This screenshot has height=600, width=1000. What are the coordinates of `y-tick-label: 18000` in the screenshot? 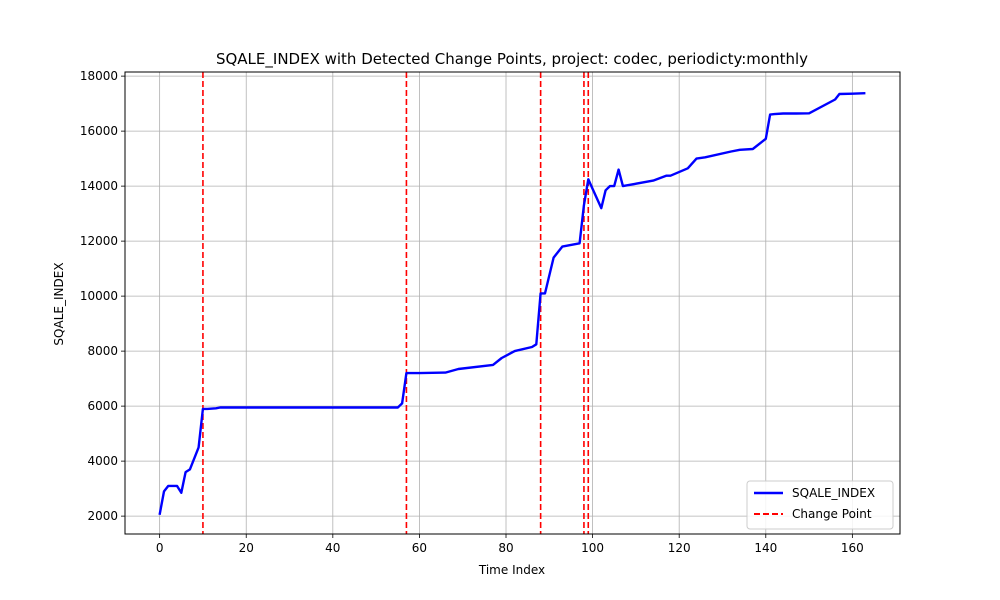 It's located at (99, 76).